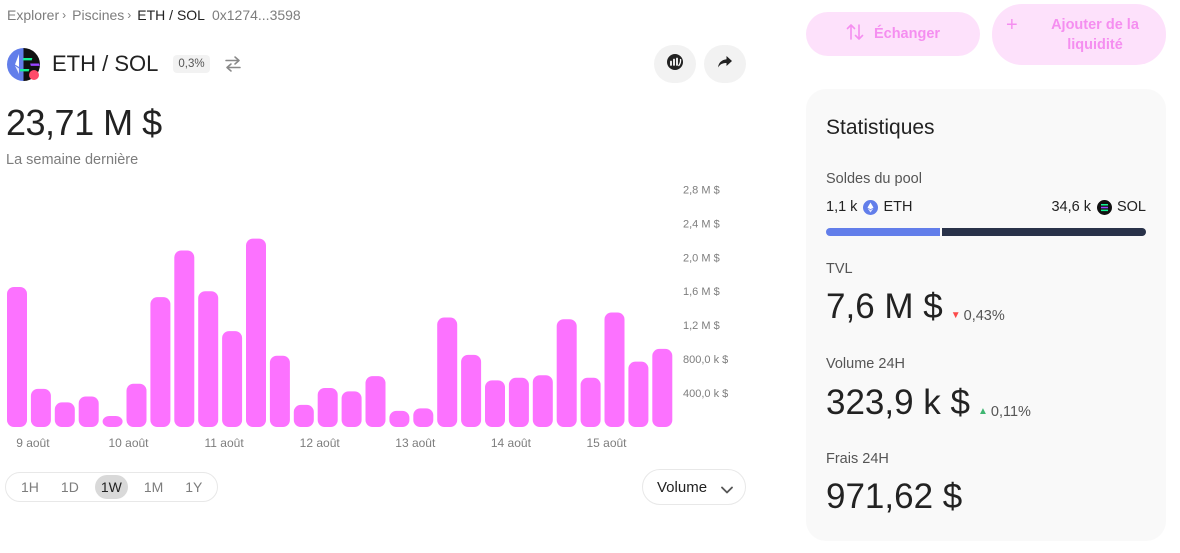  What do you see at coordinates (705, 394) in the screenshot?
I see `y-axis-tick-label: 400,0 k $` at bounding box center [705, 394].